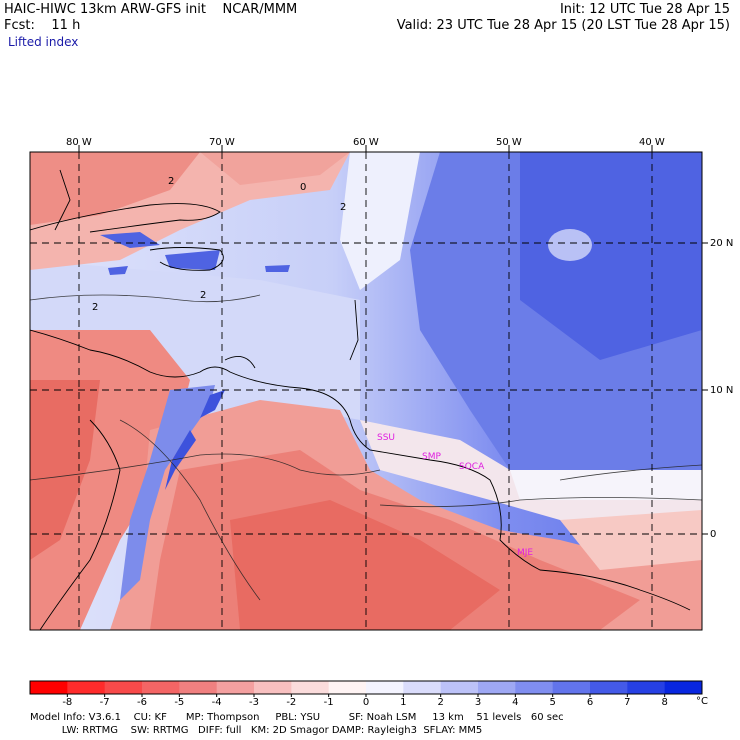 The width and height of the screenshot is (740, 740). What do you see at coordinates (222, 142) in the screenshot?
I see `lon-label-70w: 70 W` at bounding box center [222, 142].